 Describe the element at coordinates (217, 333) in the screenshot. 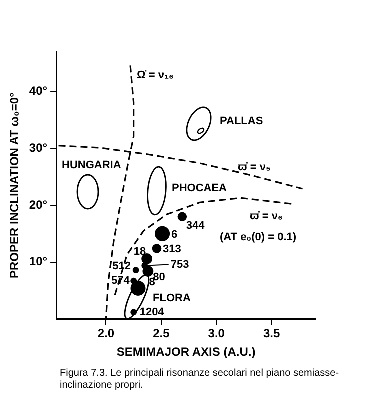

I see `x-tick-label: 3.0` at that location.